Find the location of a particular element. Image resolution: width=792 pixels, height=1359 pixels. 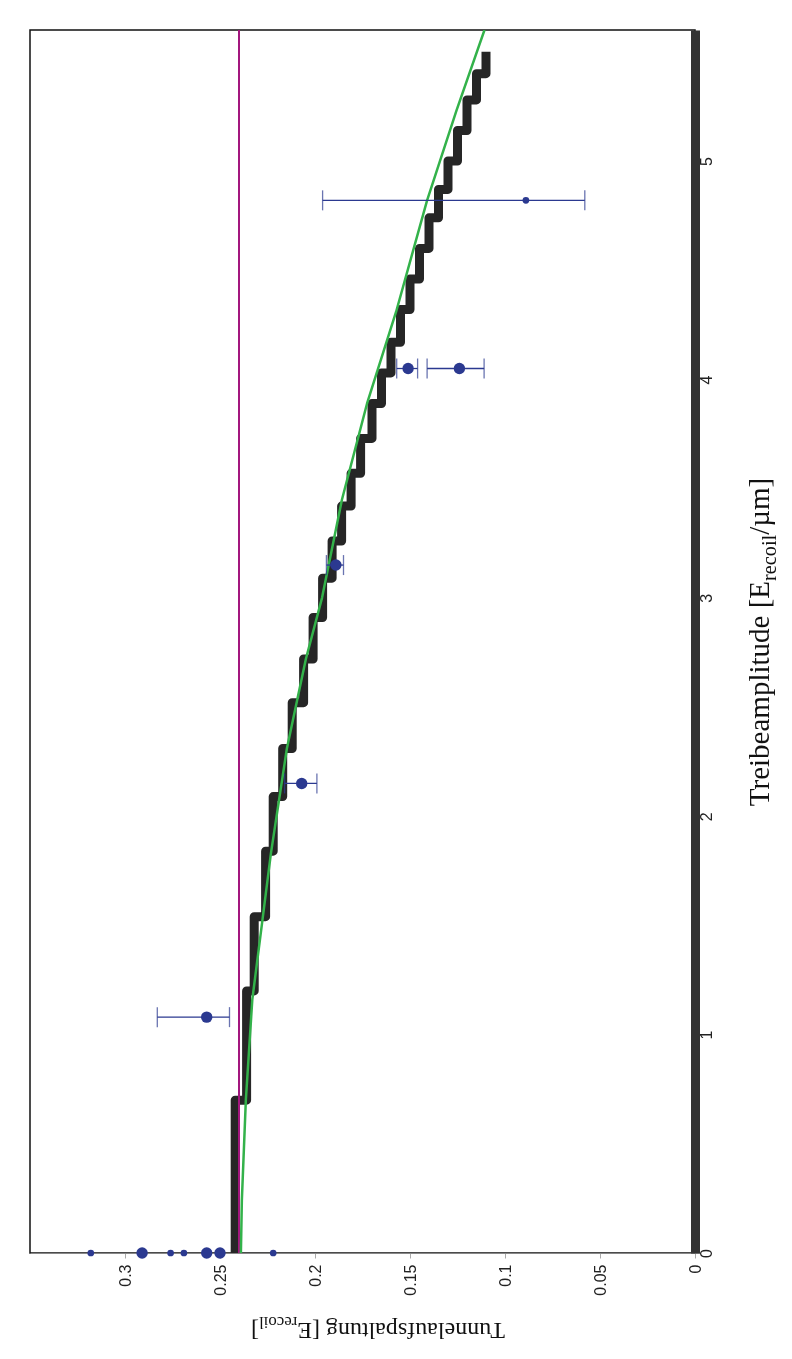

x-tick-label: 0.05 is located at coordinates (600, 1280).